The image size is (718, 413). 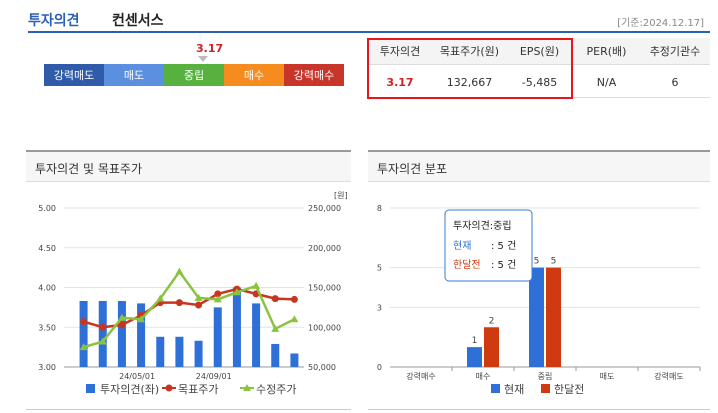 I want to click on adjusted-price-line, so click(x=189, y=309).